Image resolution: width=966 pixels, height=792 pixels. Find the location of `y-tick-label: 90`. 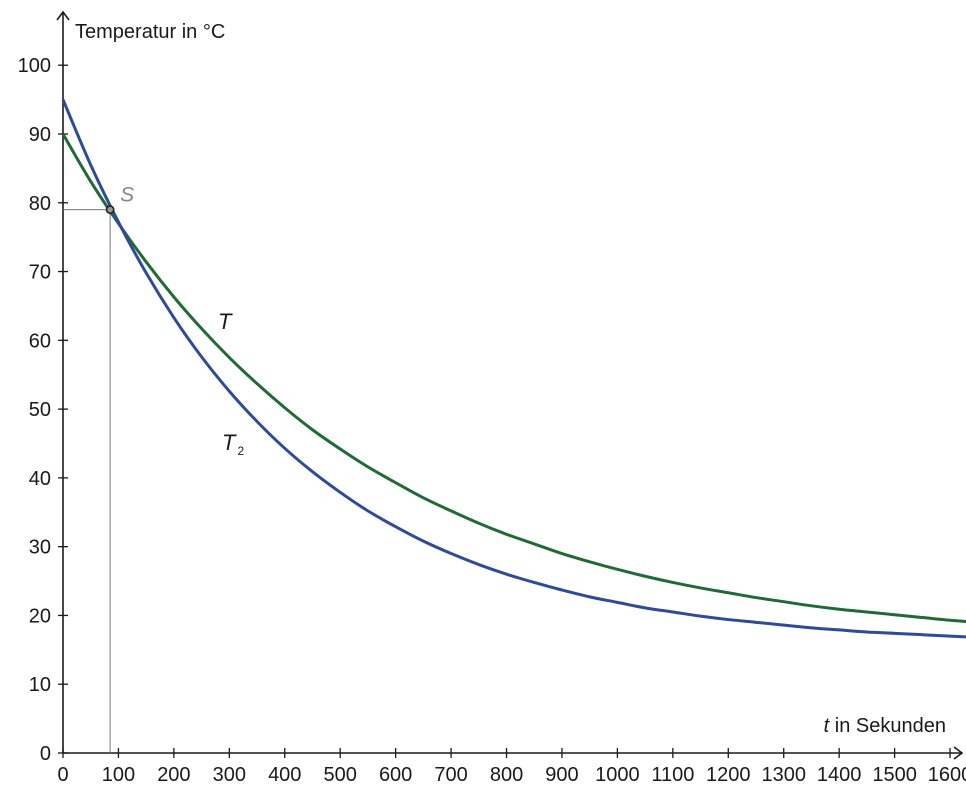

y-tick-label: 90 is located at coordinates (40, 135).